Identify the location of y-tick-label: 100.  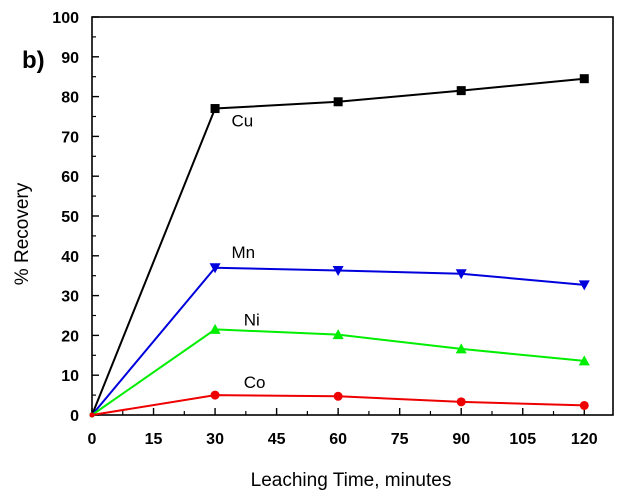
(65, 18).